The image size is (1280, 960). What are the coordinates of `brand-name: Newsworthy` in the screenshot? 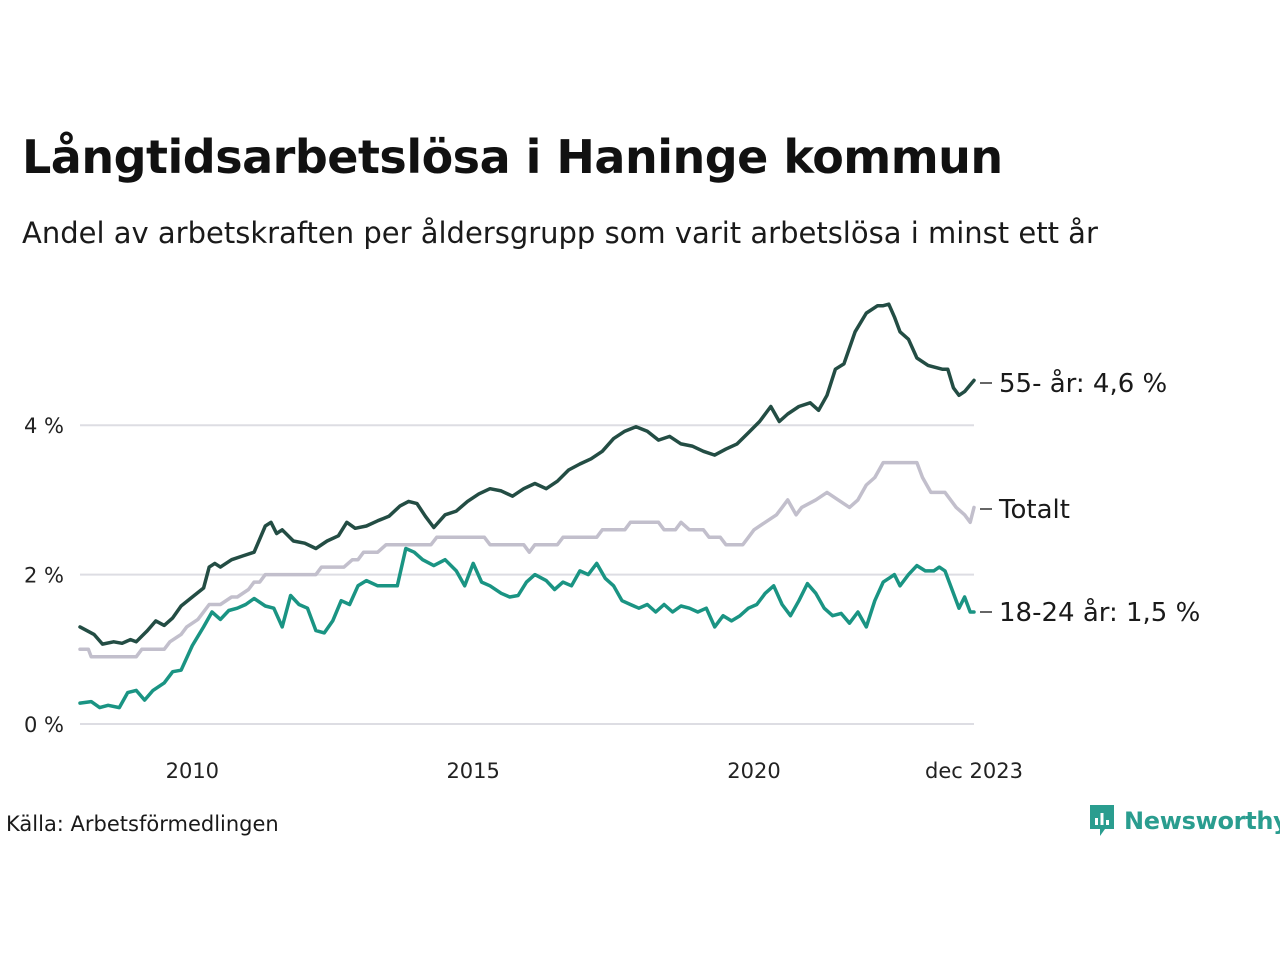 It's located at (1202, 821).